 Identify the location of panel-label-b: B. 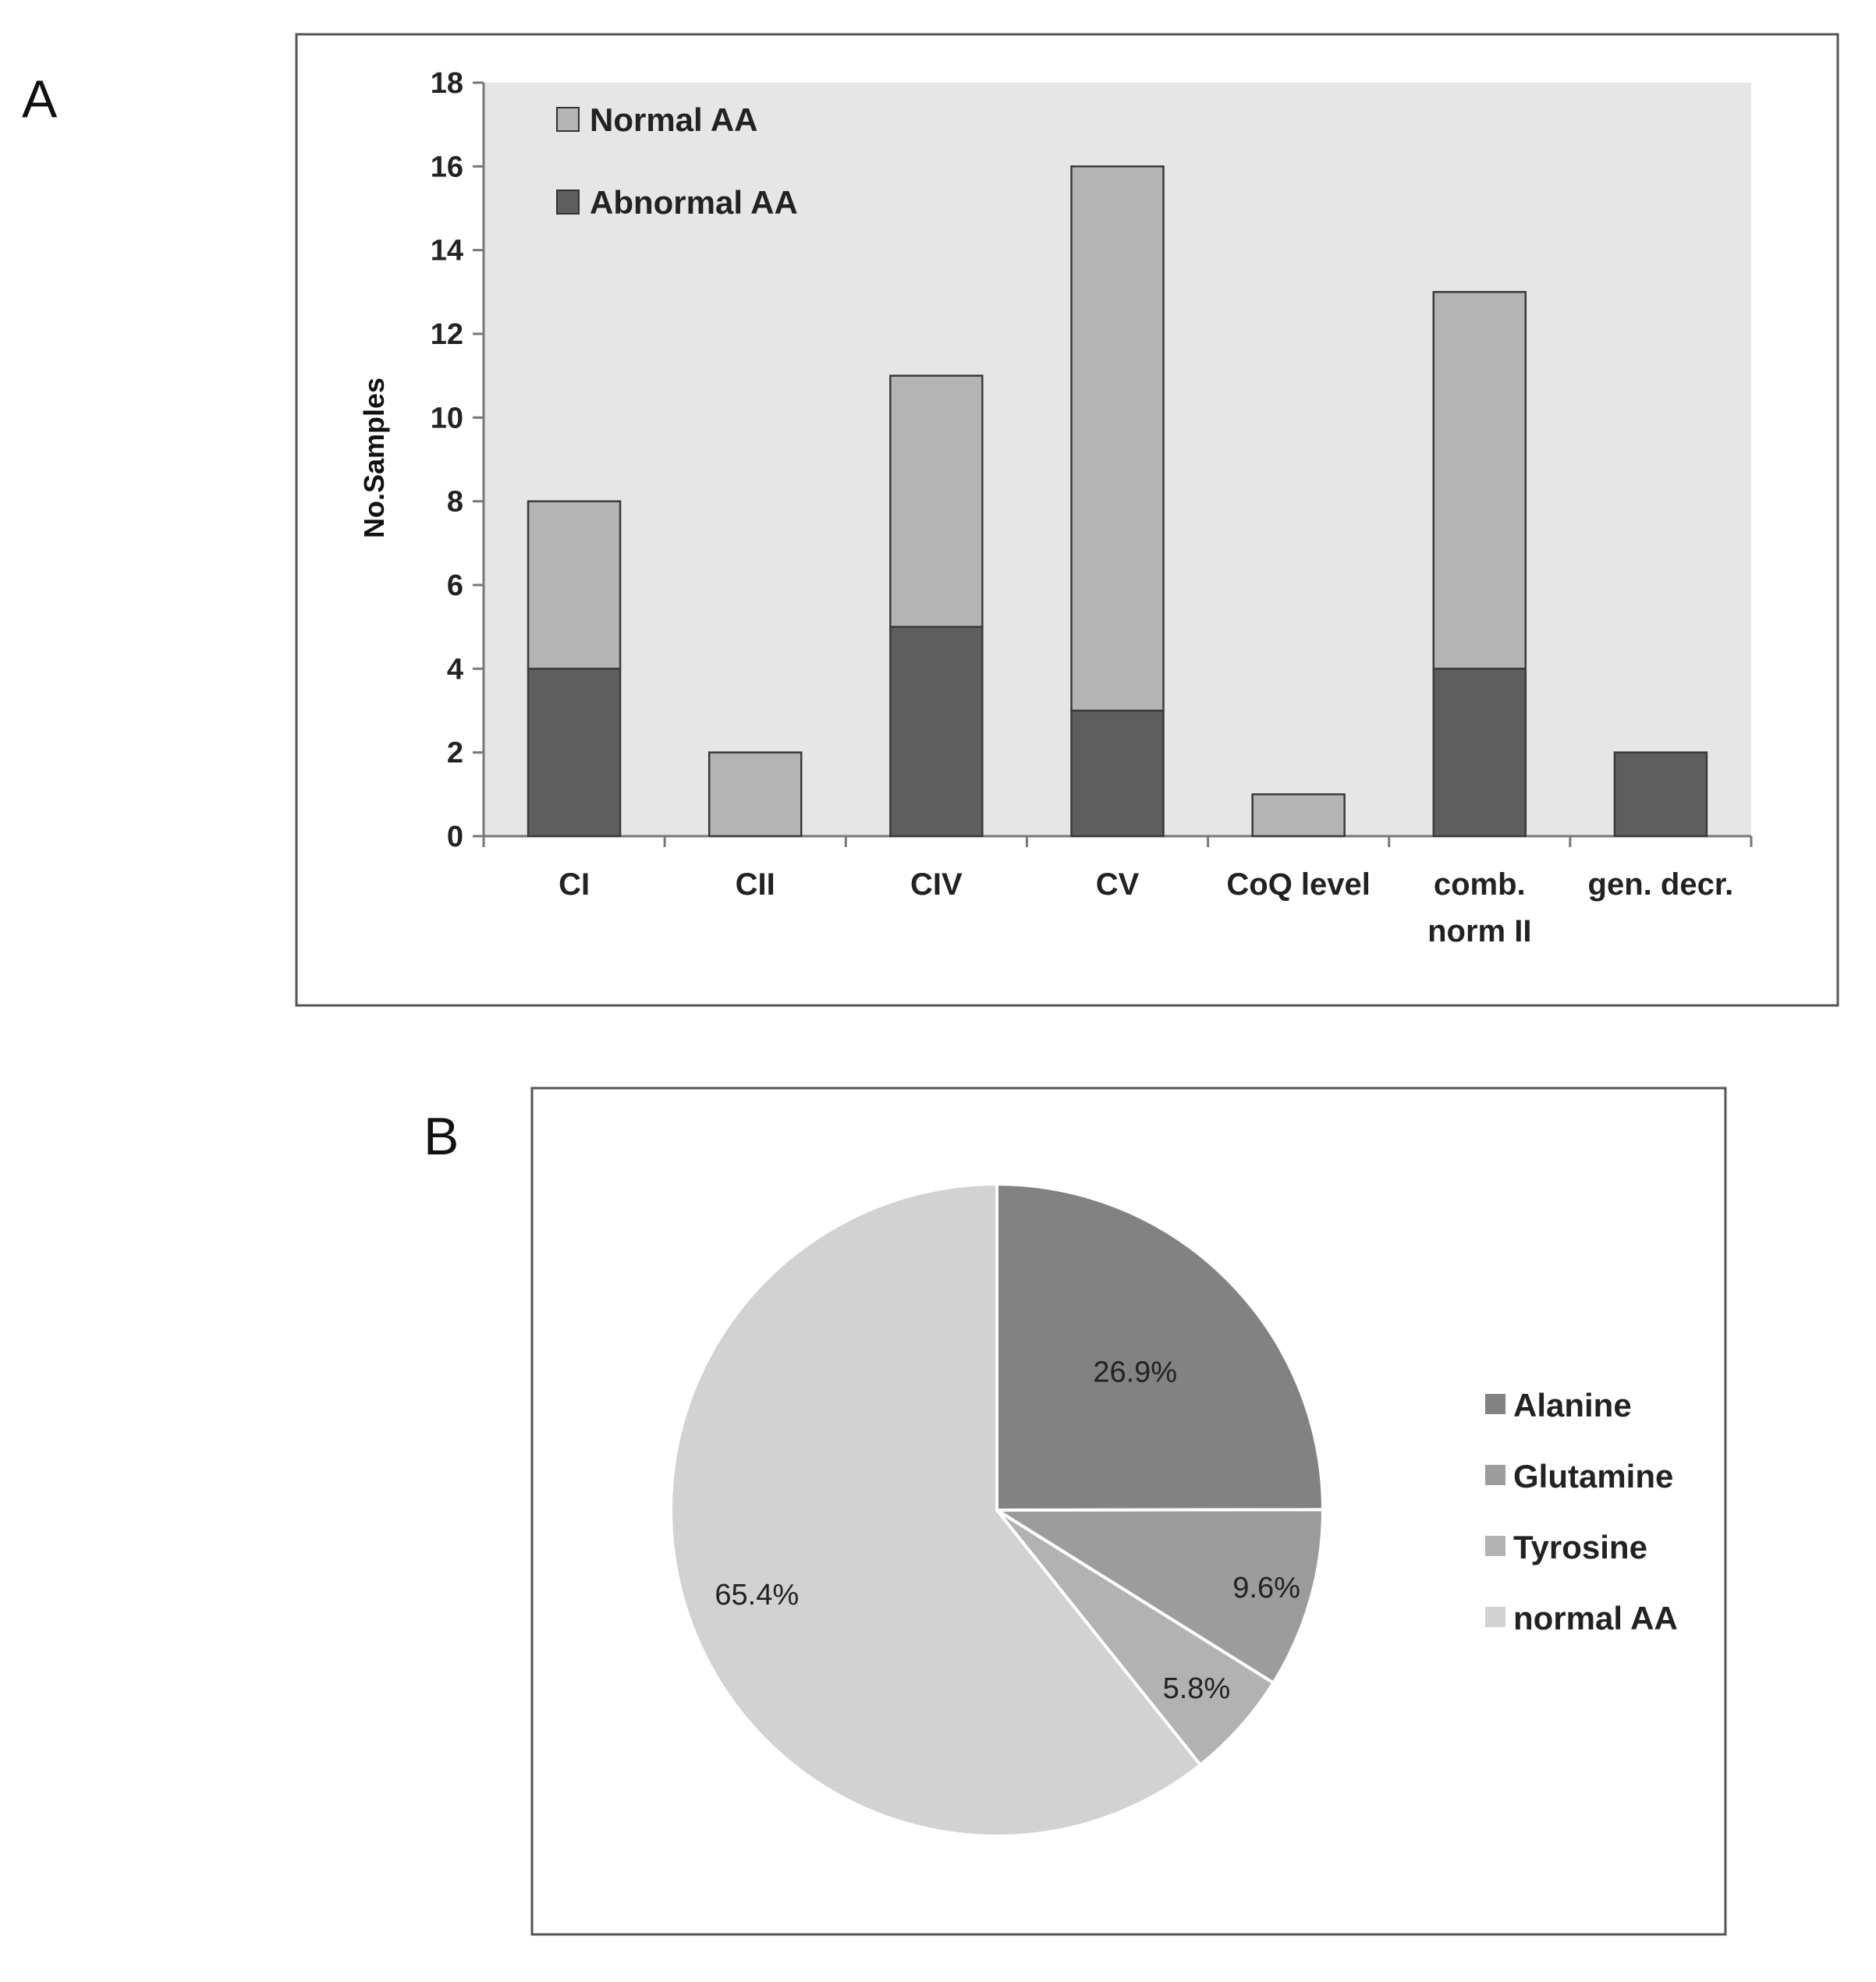
(441, 1136).